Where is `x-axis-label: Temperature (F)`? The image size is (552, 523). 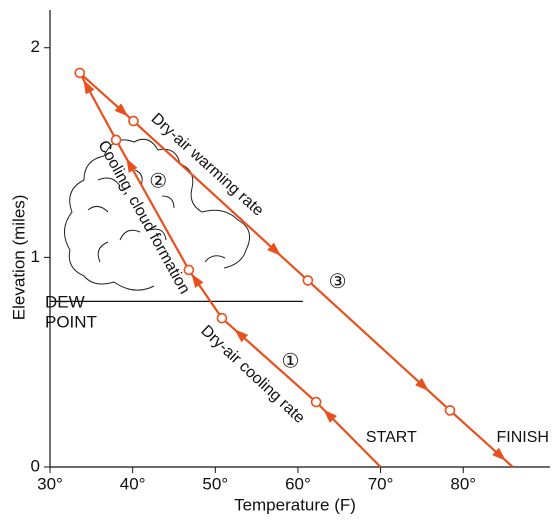 x-axis-label: Temperature (F) is located at coordinates (295, 504).